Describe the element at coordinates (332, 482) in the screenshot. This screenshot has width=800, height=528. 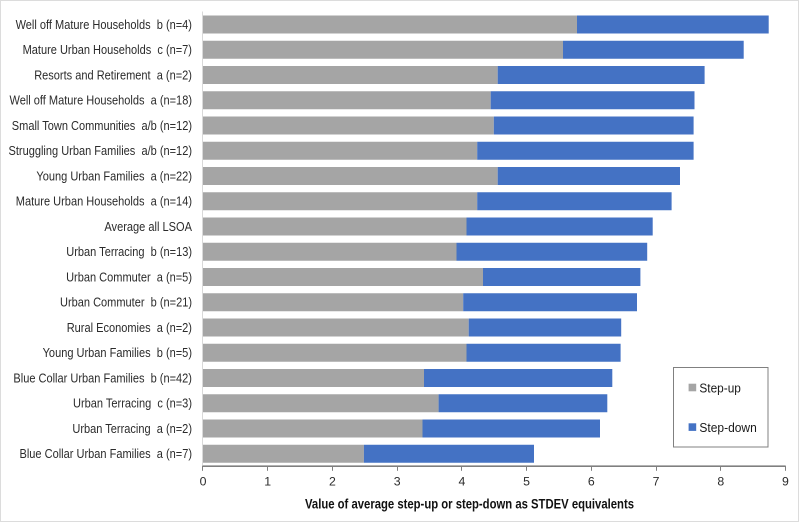
I see `svg-text: 2` at that location.